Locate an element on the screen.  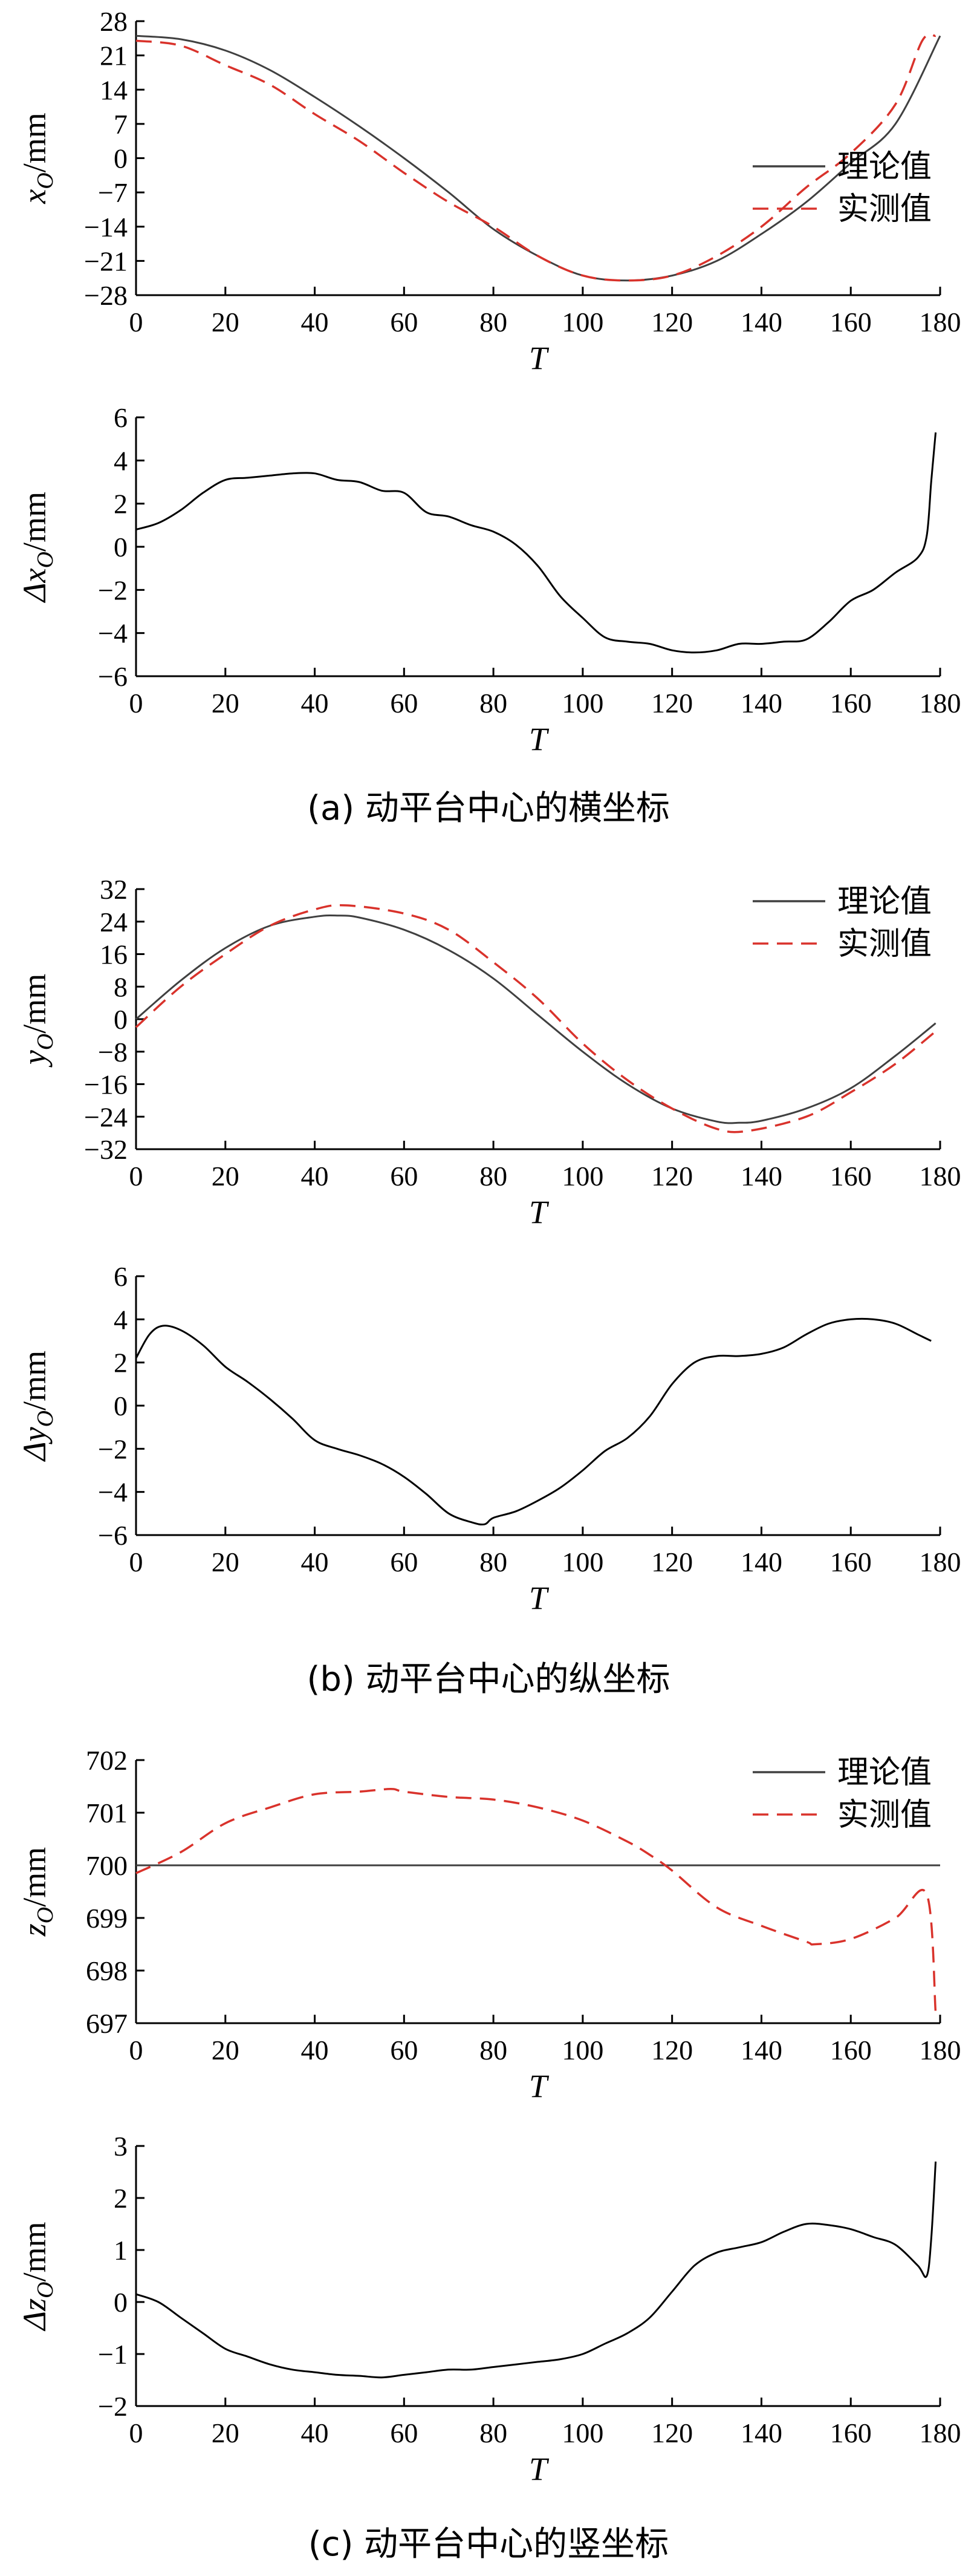
y-tick-label: 6 is located at coordinates (121, 1276).